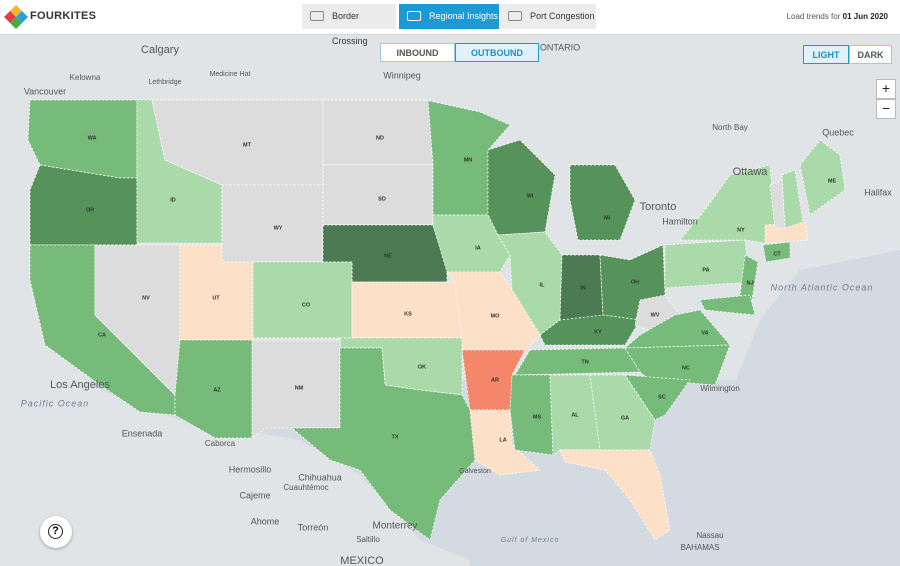 The height and width of the screenshot is (566, 900). What do you see at coordinates (625, 418) in the screenshot?
I see `state-label: GA` at bounding box center [625, 418].